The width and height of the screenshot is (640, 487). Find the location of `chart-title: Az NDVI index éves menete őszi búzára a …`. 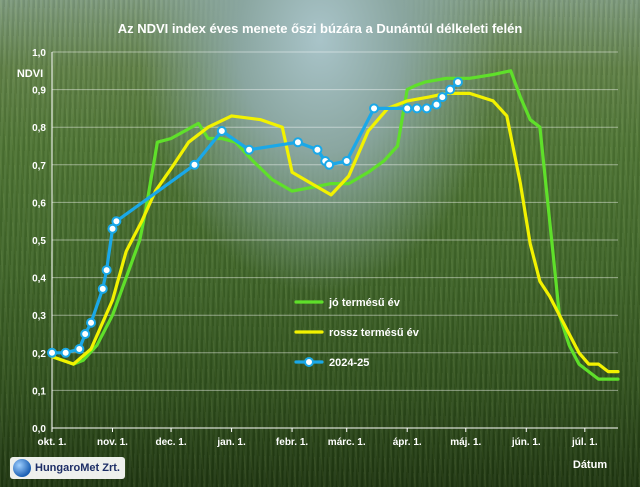

chart-title: Az NDVI index éves menete őszi búzára a … is located at coordinates (320, 28).